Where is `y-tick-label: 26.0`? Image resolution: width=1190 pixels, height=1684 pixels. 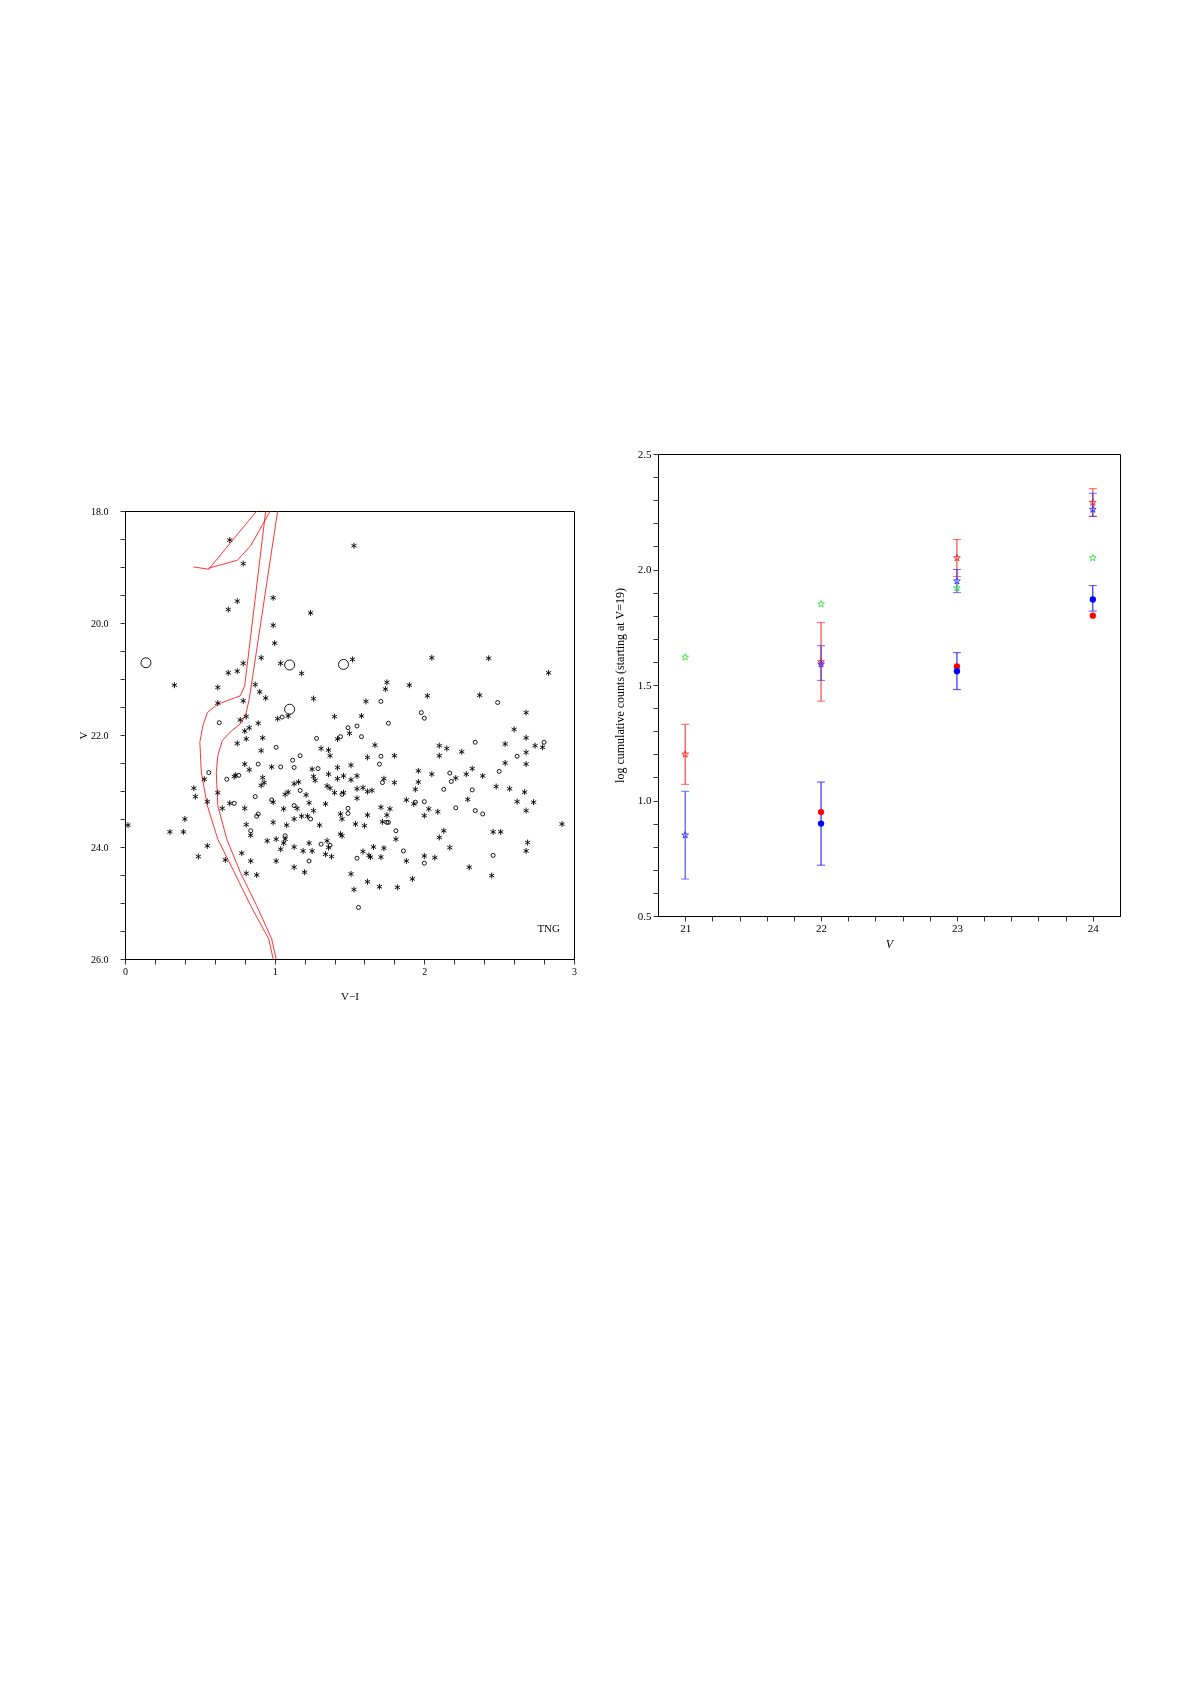
y-tick-label: 26.0 is located at coordinates (100, 959).